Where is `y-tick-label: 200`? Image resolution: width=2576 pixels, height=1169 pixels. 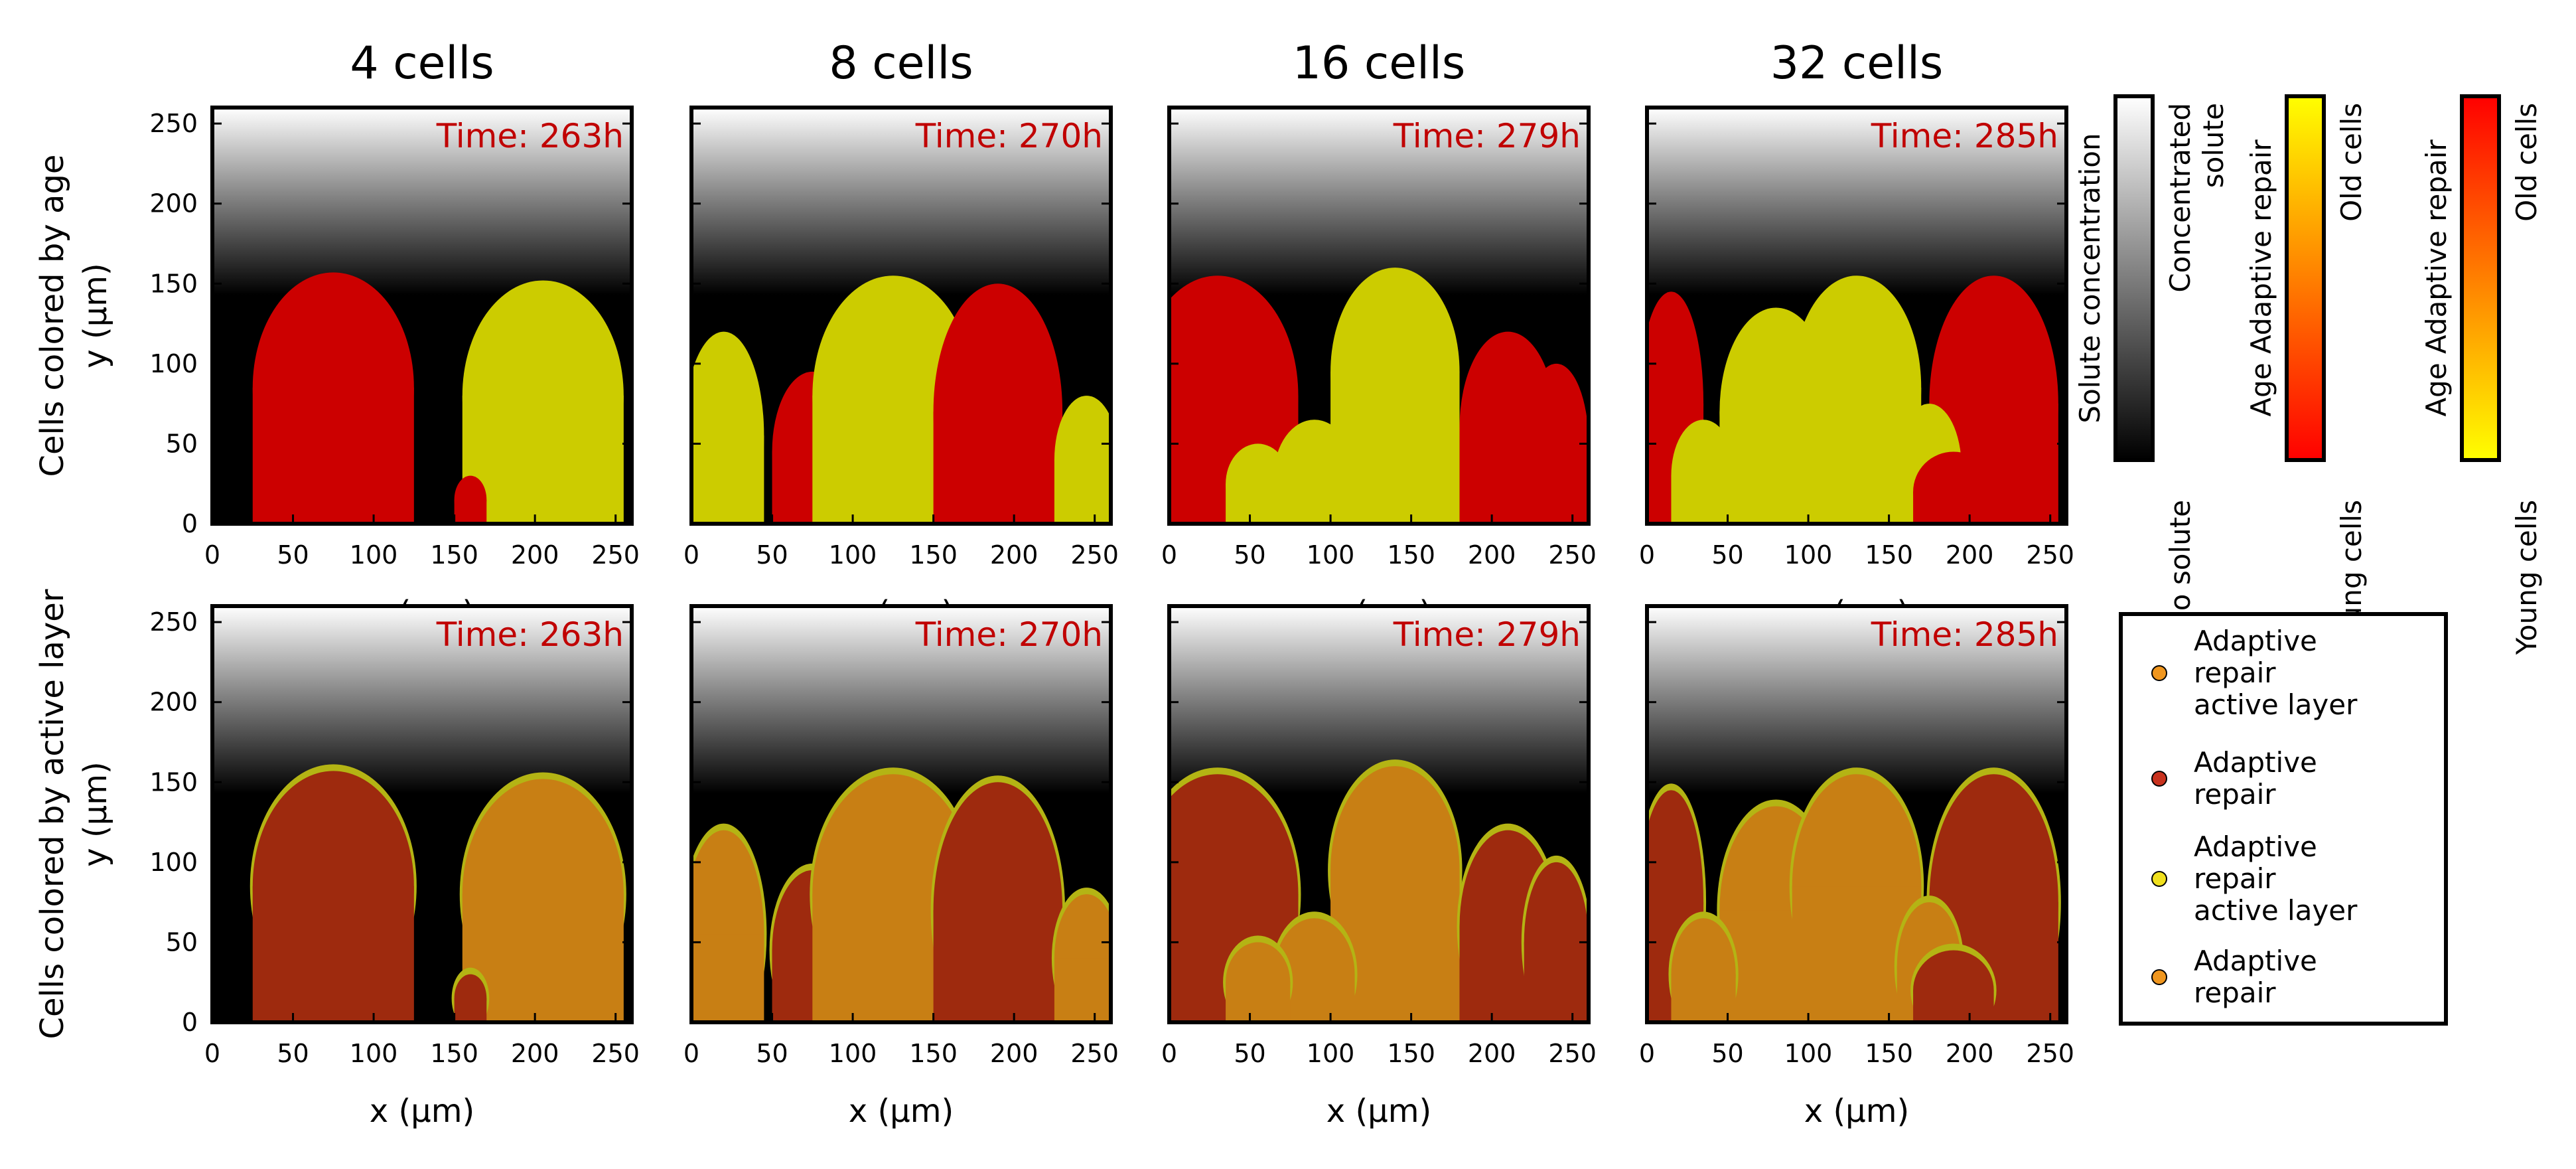 y-tick-label: 200 is located at coordinates (173, 702).